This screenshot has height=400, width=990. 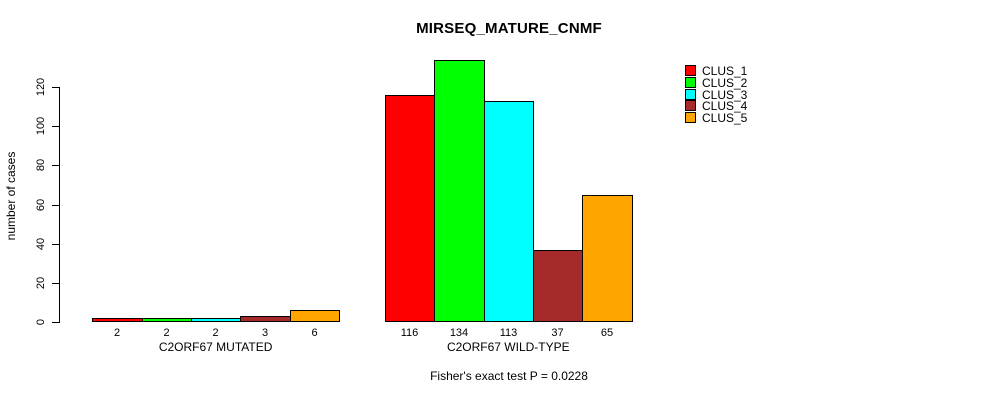 What do you see at coordinates (725, 95) in the screenshot?
I see `legend-label-clus_3: CLUS_3` at bounding box center [725, 95].